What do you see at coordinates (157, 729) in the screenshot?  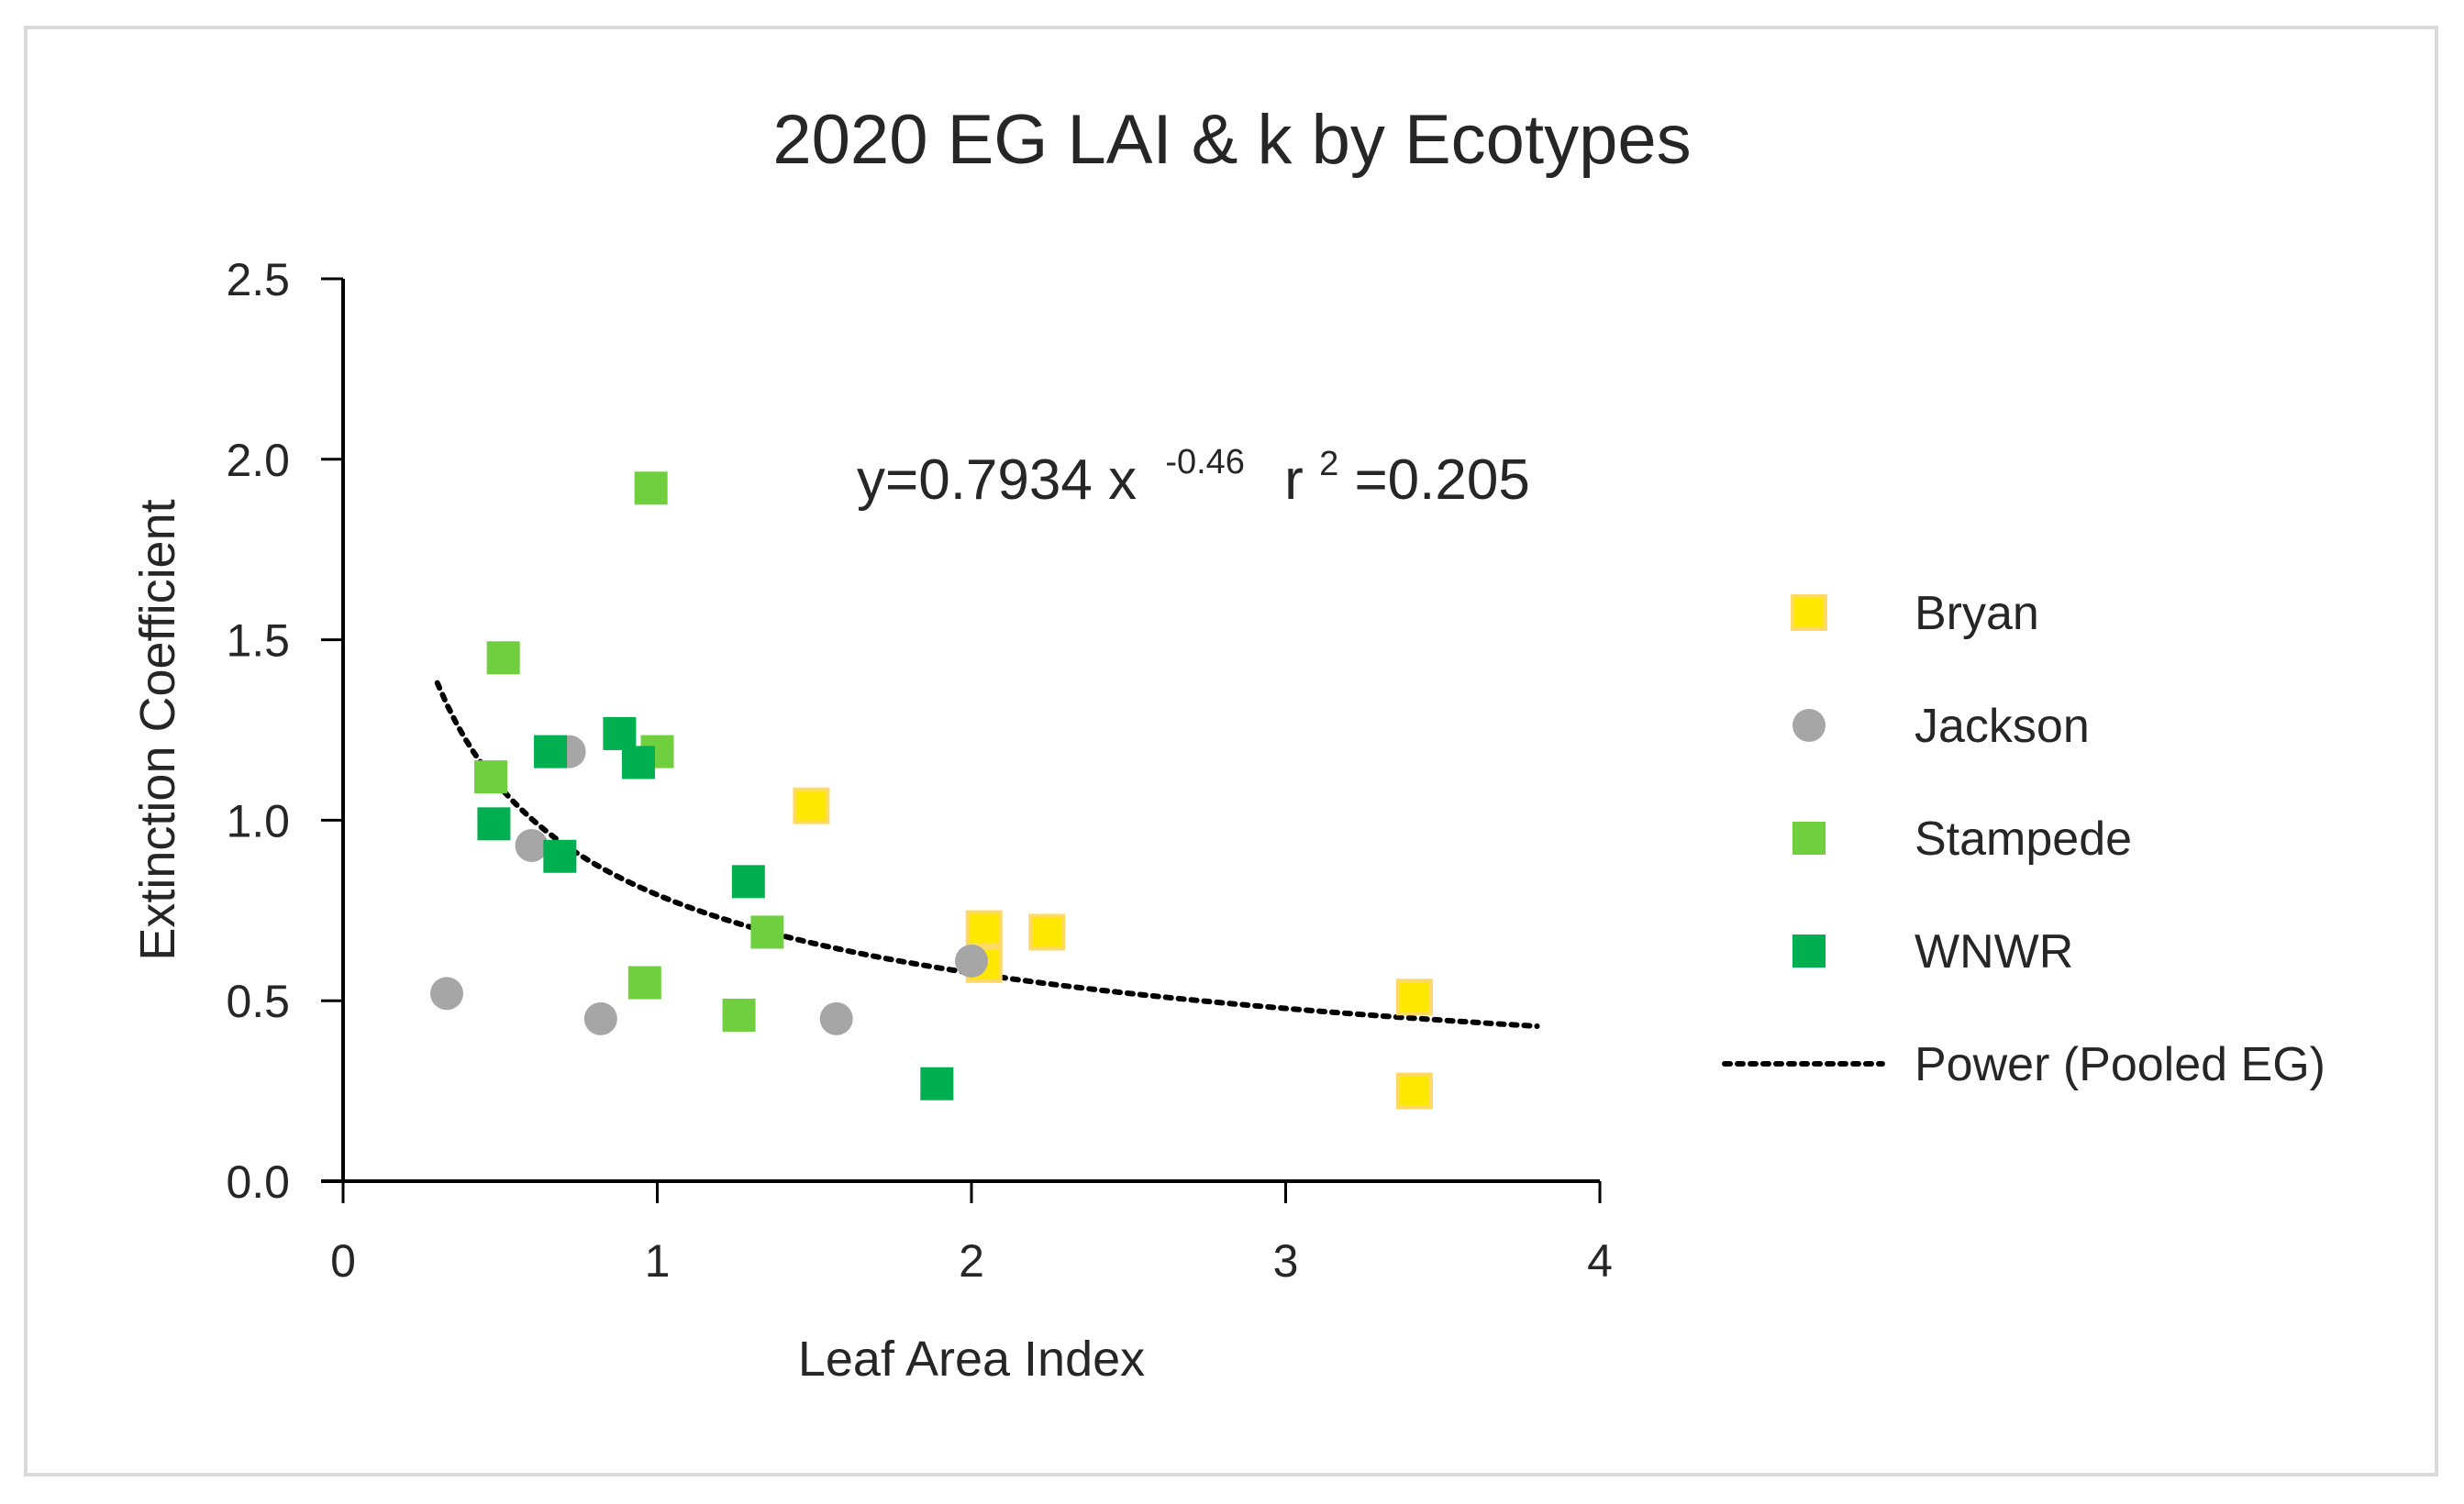 I see `y-axis-label: Extinction Coefficient` at bounding box center [157, 729].